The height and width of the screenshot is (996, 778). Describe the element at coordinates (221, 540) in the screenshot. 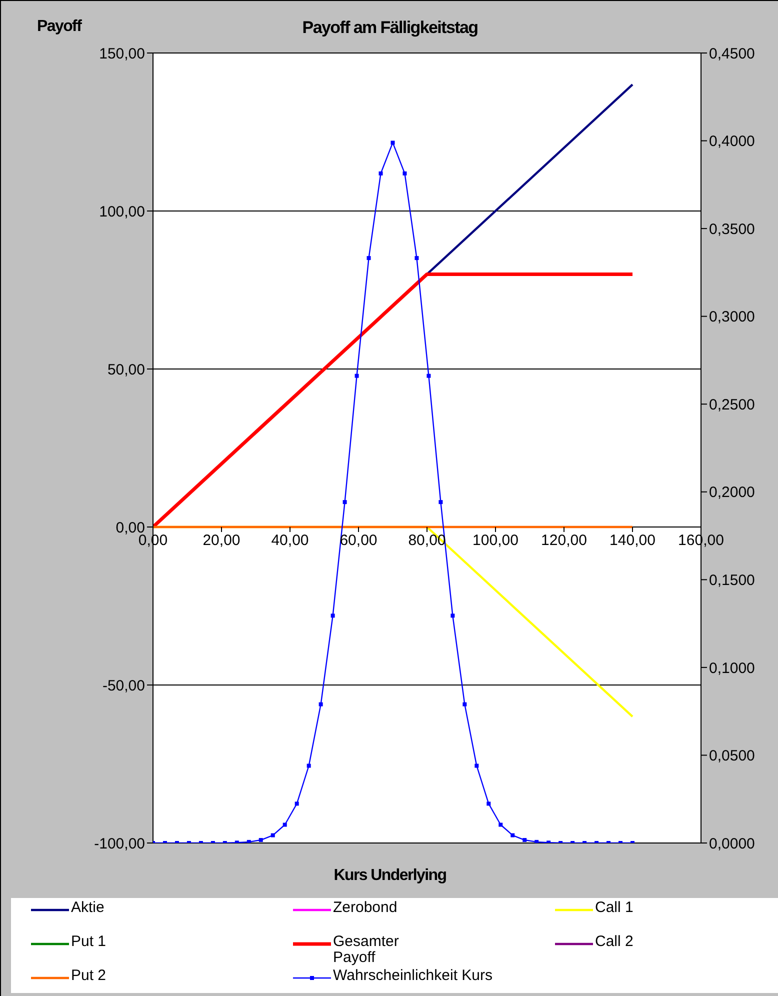

I see `x-tick-label: 20,00` at that location.